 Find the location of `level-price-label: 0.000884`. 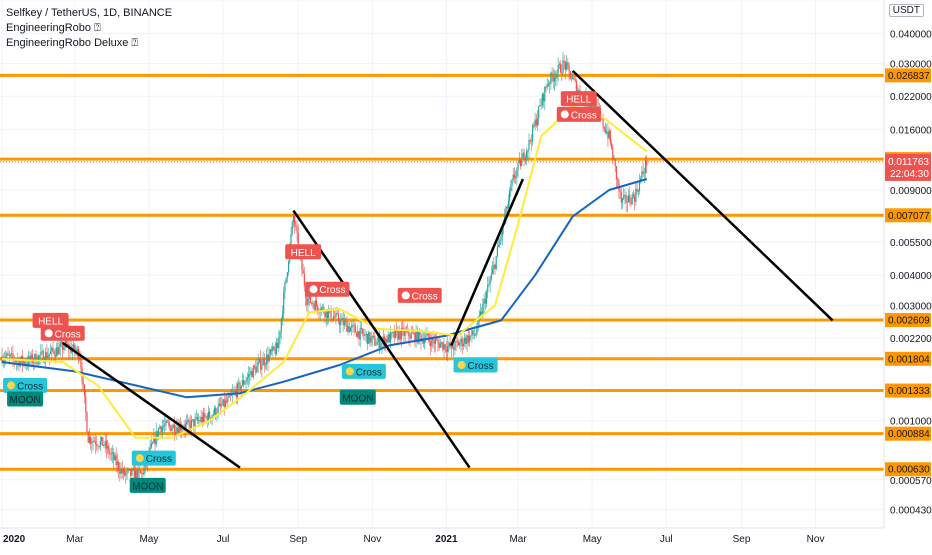

level-price-label: 0.000884 is located at coordinates (909, 434).